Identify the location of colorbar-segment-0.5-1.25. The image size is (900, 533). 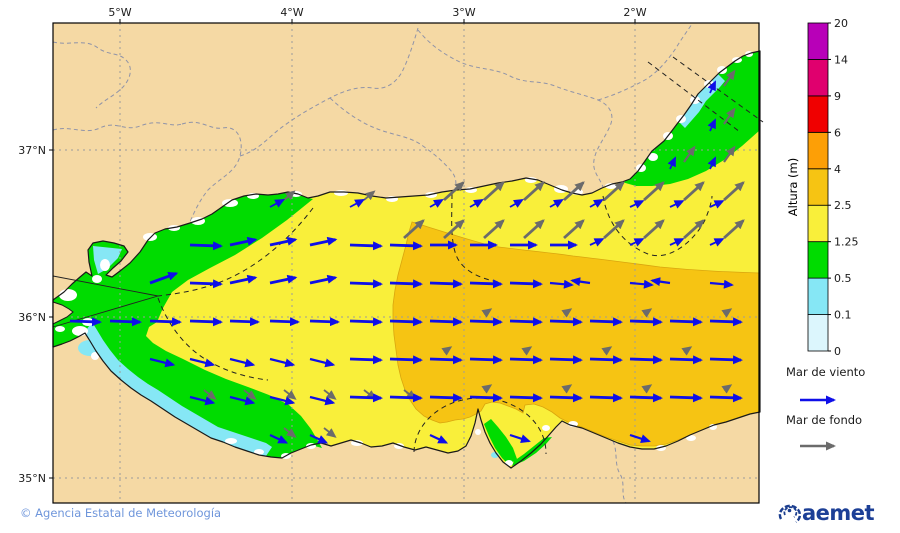
(818, 260).